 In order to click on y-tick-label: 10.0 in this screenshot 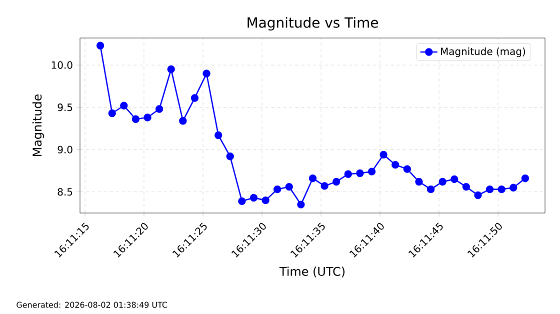, I will do `click(62, 65)`.